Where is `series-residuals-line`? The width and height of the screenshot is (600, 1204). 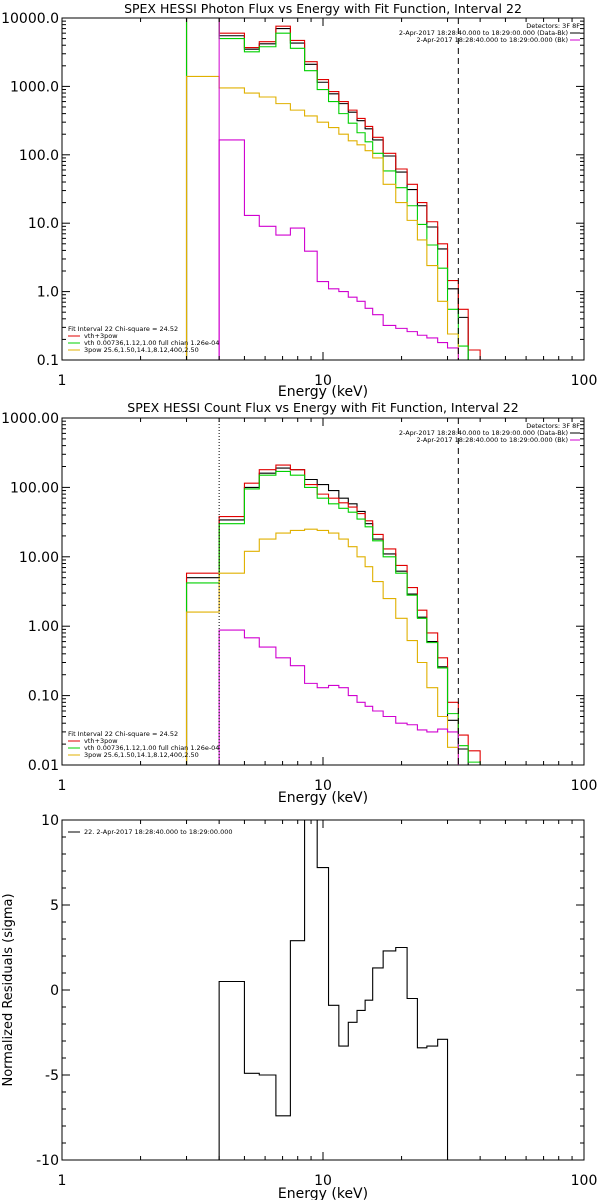
series-residuals-line is located at coordinates (338, 990).